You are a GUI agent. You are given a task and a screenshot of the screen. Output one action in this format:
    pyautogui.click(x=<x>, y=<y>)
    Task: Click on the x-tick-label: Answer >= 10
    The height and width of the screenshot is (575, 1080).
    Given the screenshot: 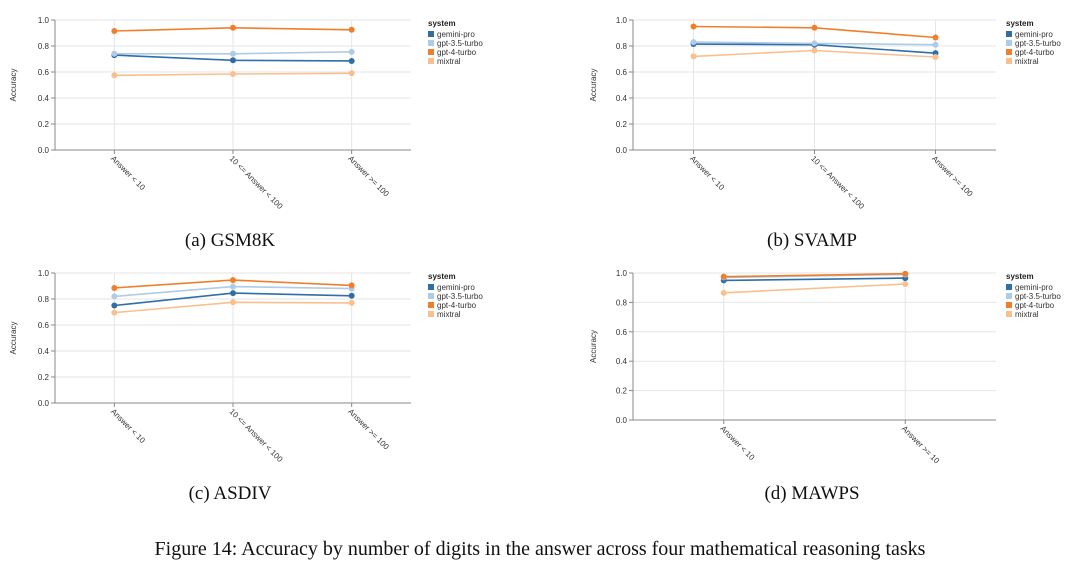 What is the action you would take?
    pyautogui.click(x=921, y=445)
    